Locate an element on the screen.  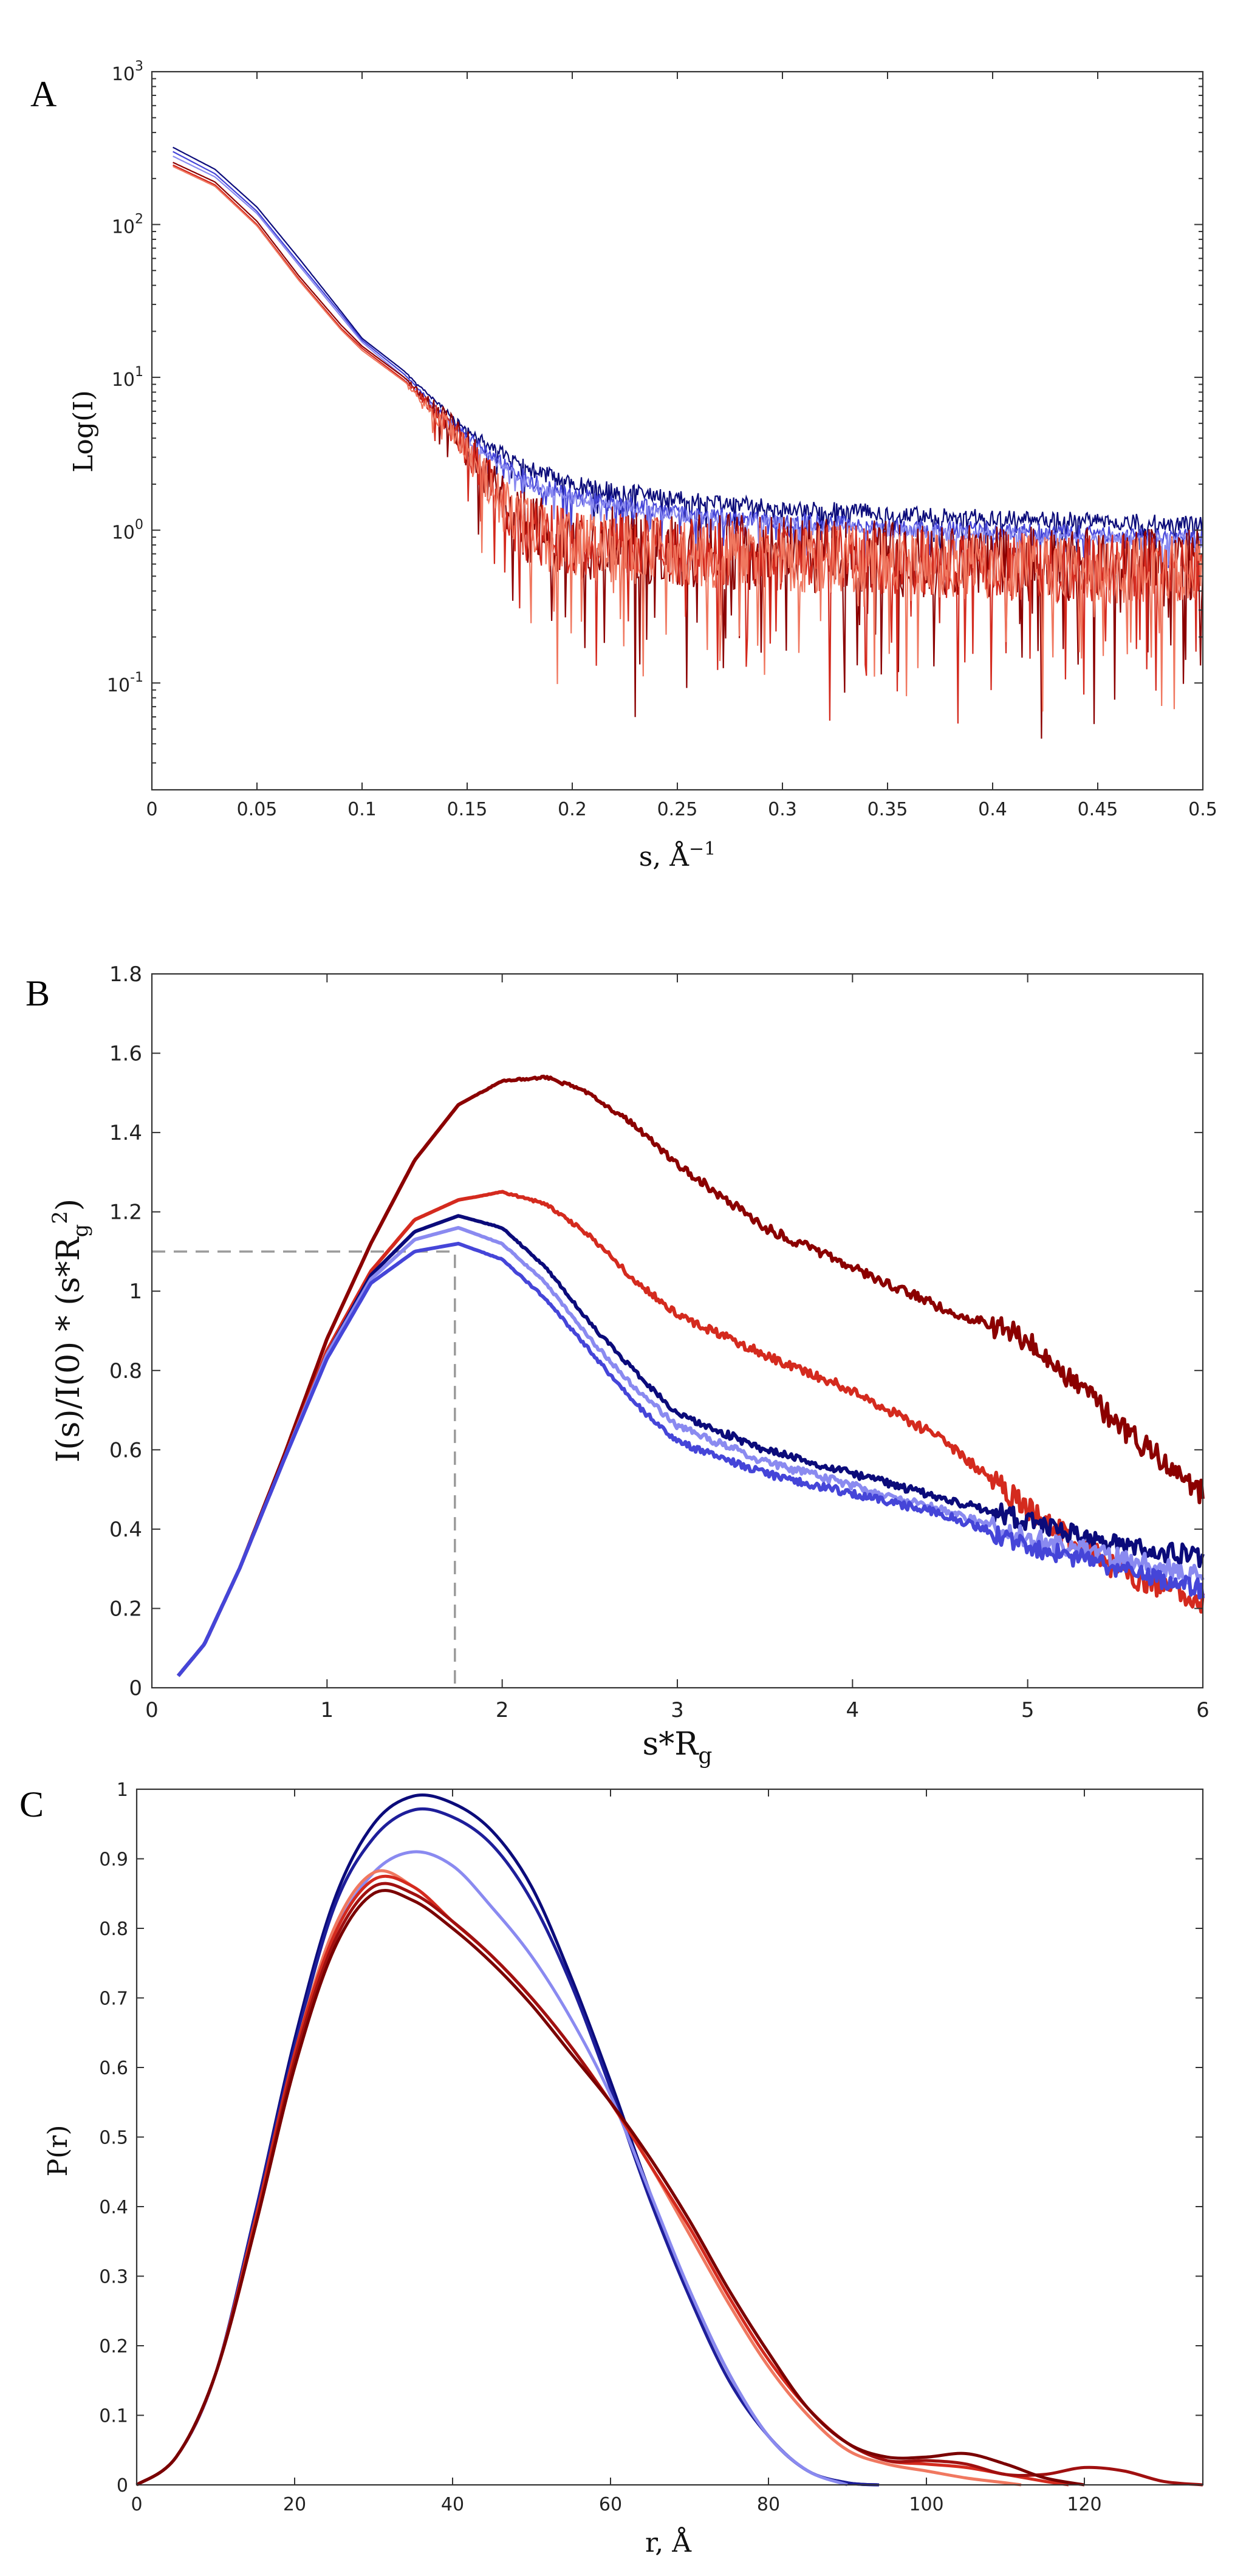
panel-c-y-tick-label: 0.4 is located at coordinates (113, 2207).